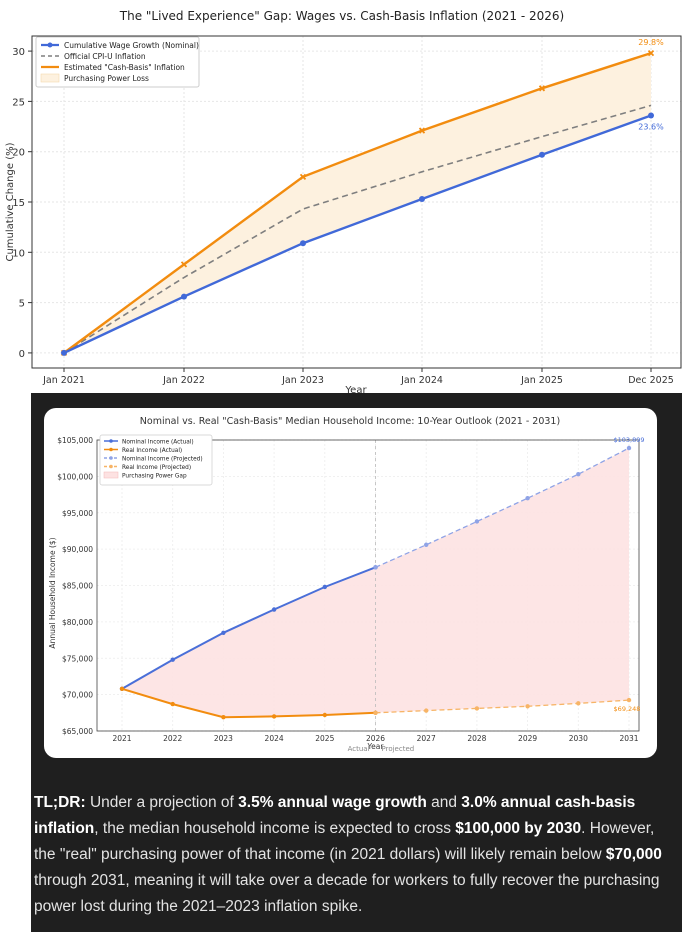 The height and width of the screenshot is (932, 685). What do you see at coordinates (111, 475) in the screenshot?
I see `legend-swatch-gap` at bounding box center [111, 475].